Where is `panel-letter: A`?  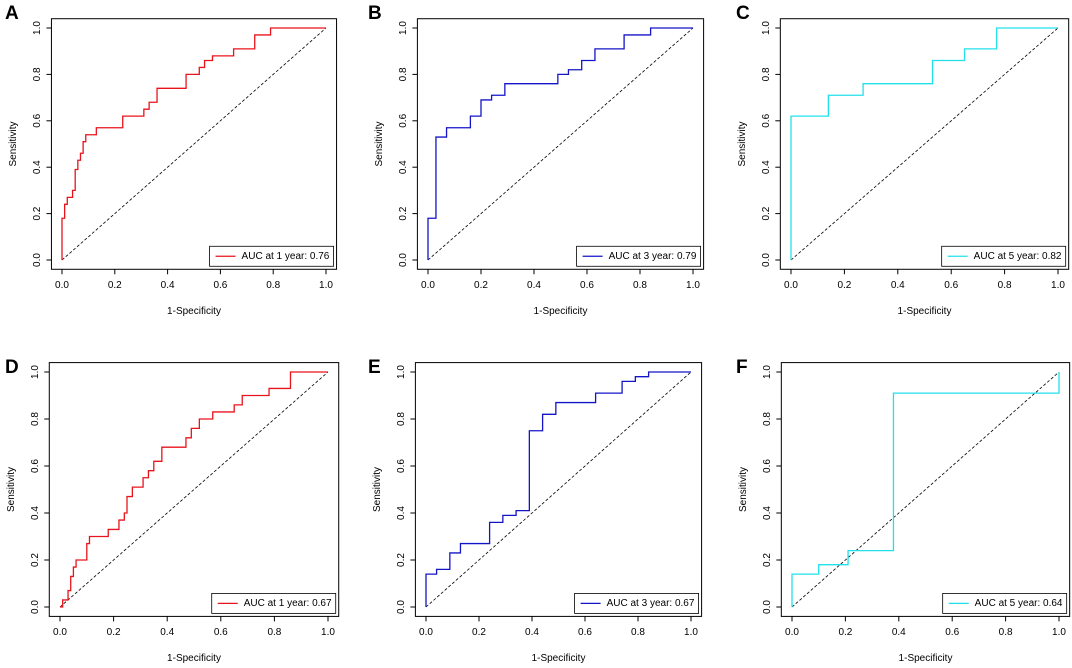
panel-letter: A is located at coordinates (12, 13).